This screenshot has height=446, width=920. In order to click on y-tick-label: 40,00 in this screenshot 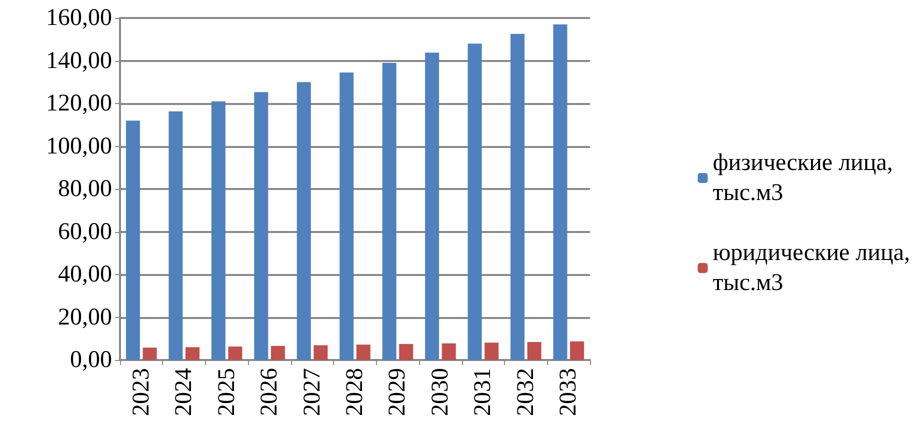, I will do `click(85, 275)`.